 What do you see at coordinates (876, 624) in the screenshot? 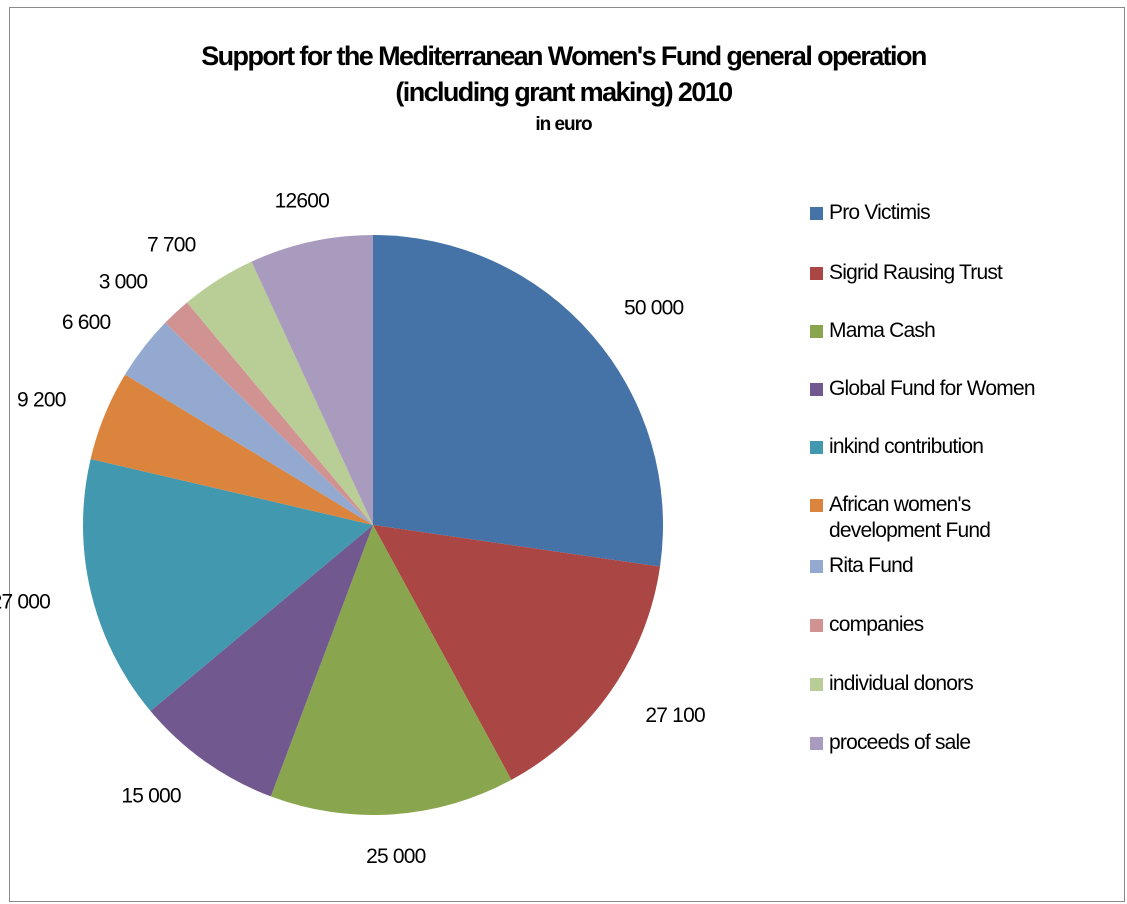
I see `legend-label: companies` at bounding box center [876, 624].